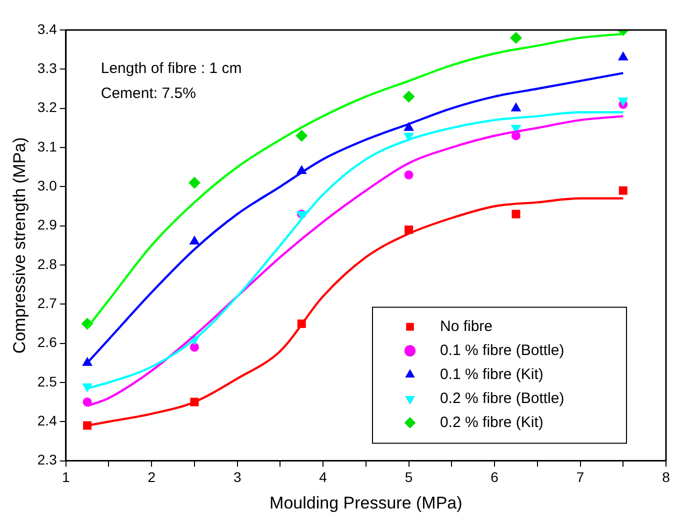 This screenshot has height=524, width=684. Describe the element at coordinates (580, 477) in the screenshot. I see `x-tick-label: 7` at that location.